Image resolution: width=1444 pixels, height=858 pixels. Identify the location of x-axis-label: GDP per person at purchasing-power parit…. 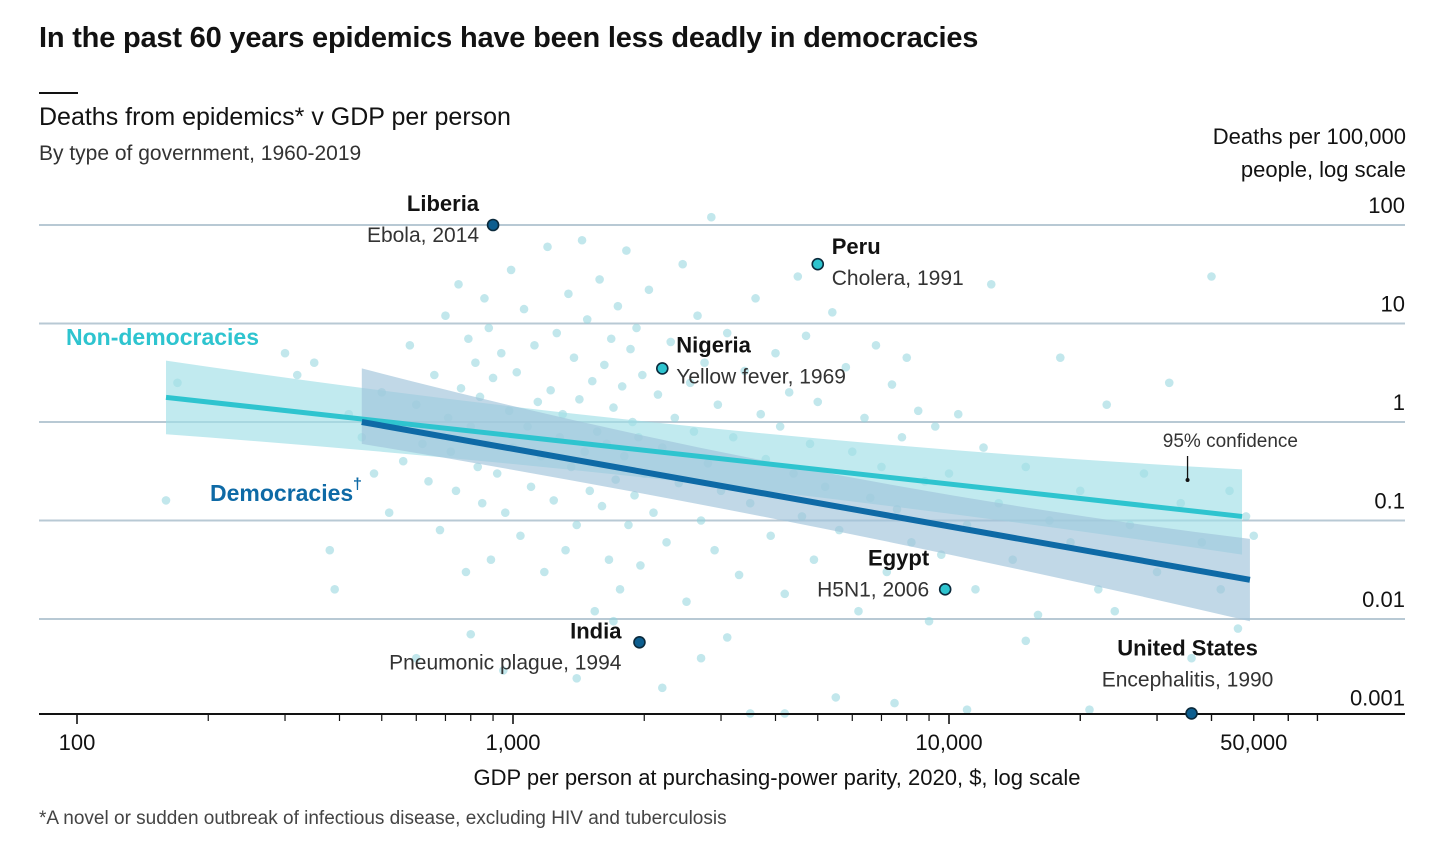
(777, 777).